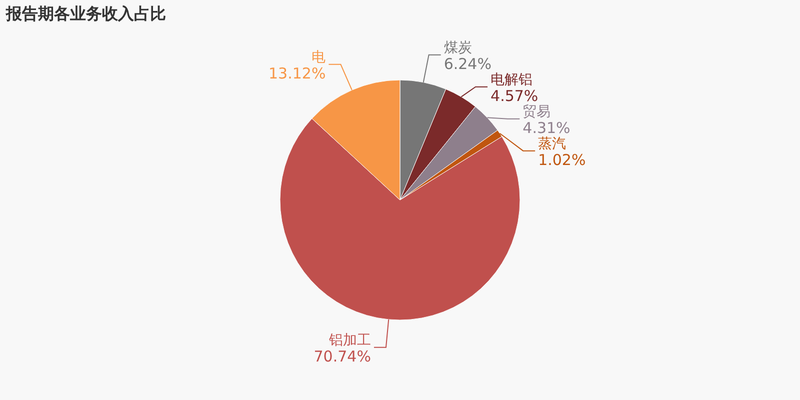 The height and width of the screenshot is (400, 800). I want to click on slice-label: 贸易, so click(536, 112).